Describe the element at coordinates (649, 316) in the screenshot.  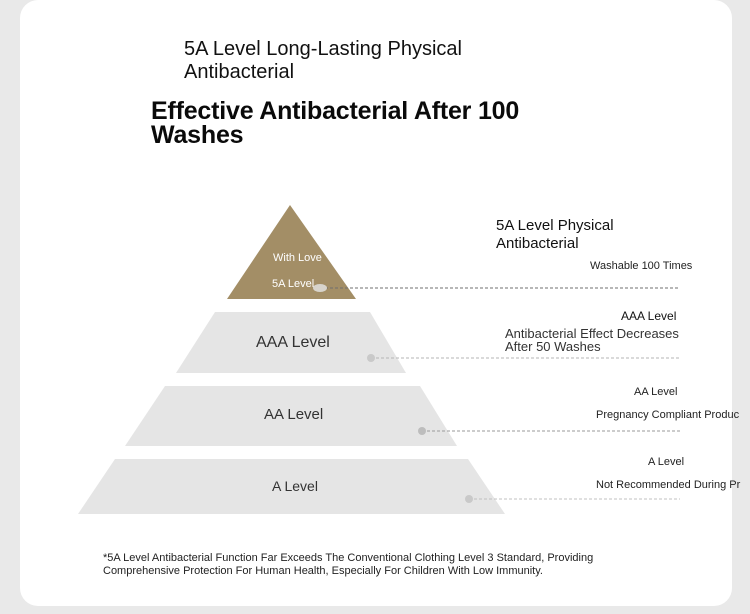
I see `detail-aaa-title: AAA Level` at that location.